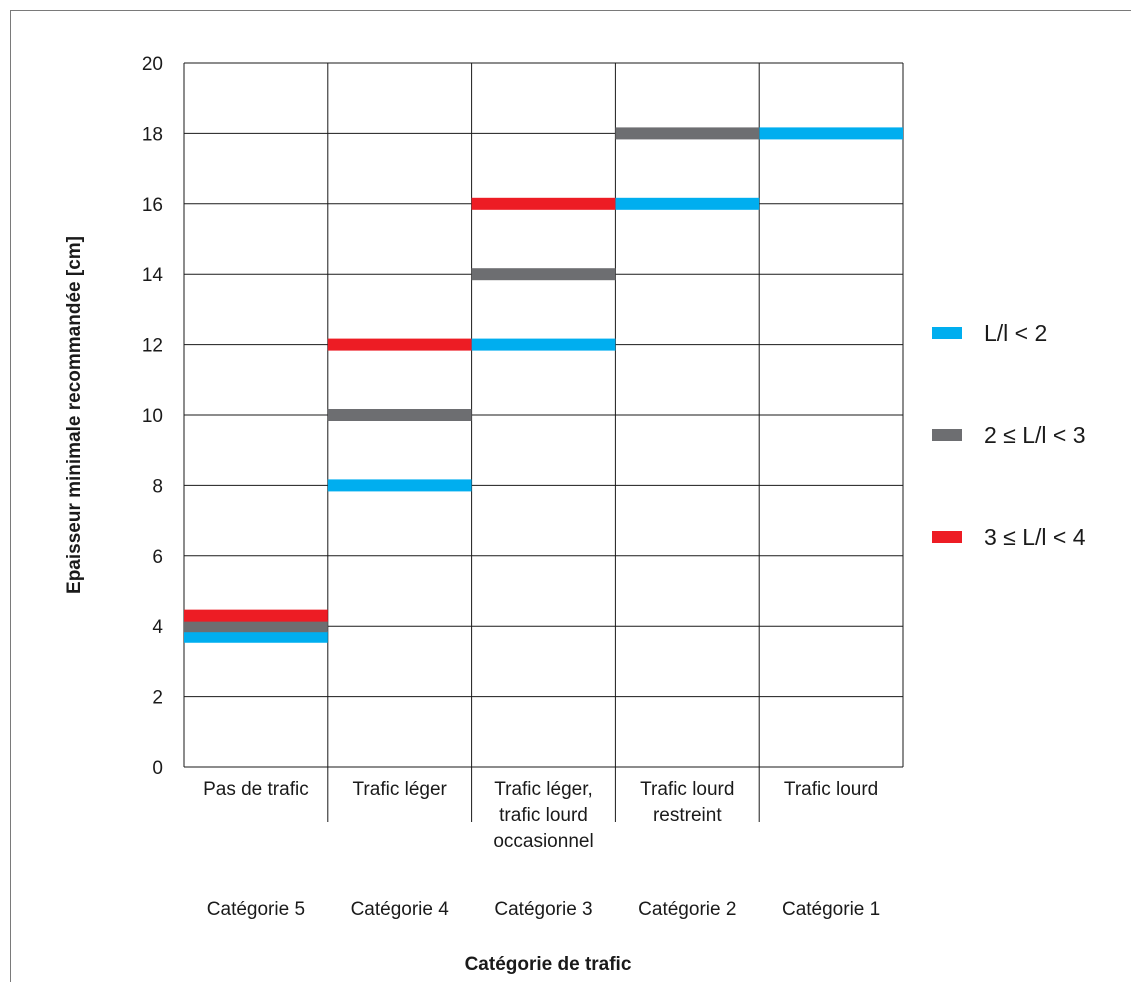 This screenshot has height=982, width=1131. I want to click on y-axis-title: Epaisseur minimale recommandée [cm], so click(74, 415).